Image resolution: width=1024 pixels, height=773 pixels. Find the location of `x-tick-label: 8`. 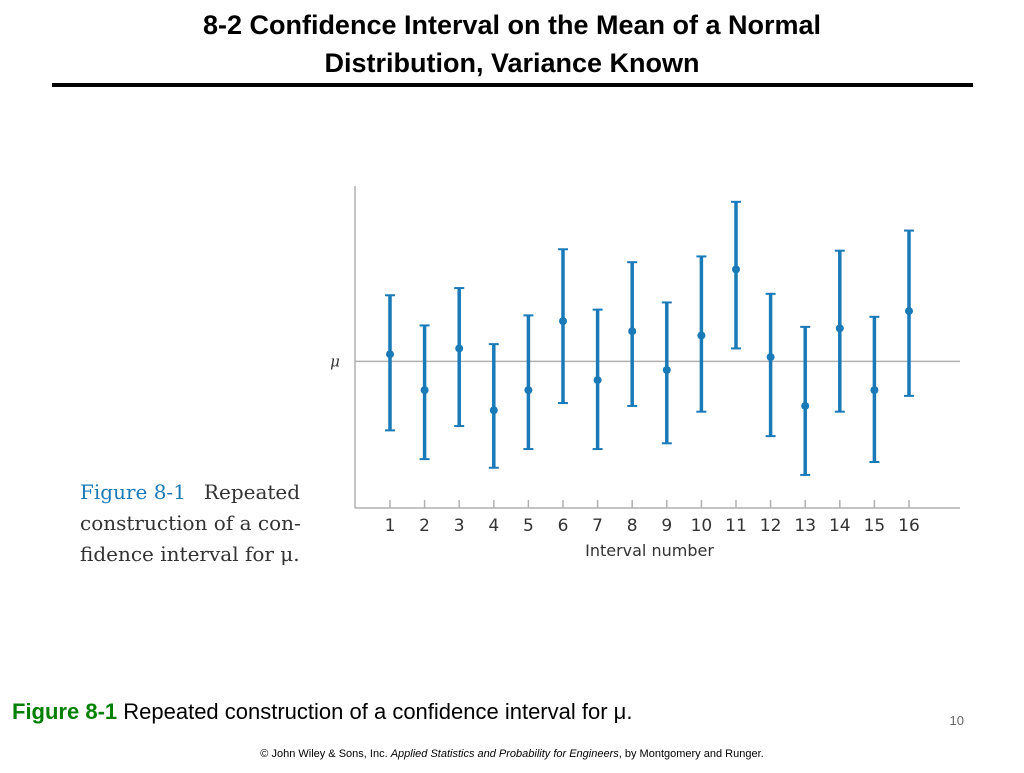

x-tick-label: 8 is located at coordinates (632, 526).